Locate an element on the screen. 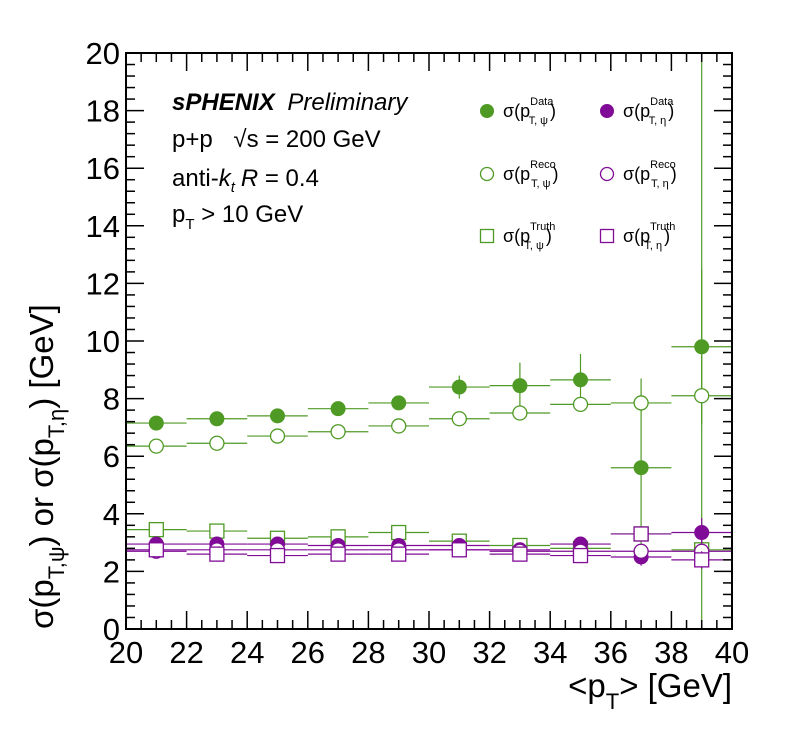 This screenshot has height=748, width=787. y-tick-label: 12 is located at coordinates (103, 283).